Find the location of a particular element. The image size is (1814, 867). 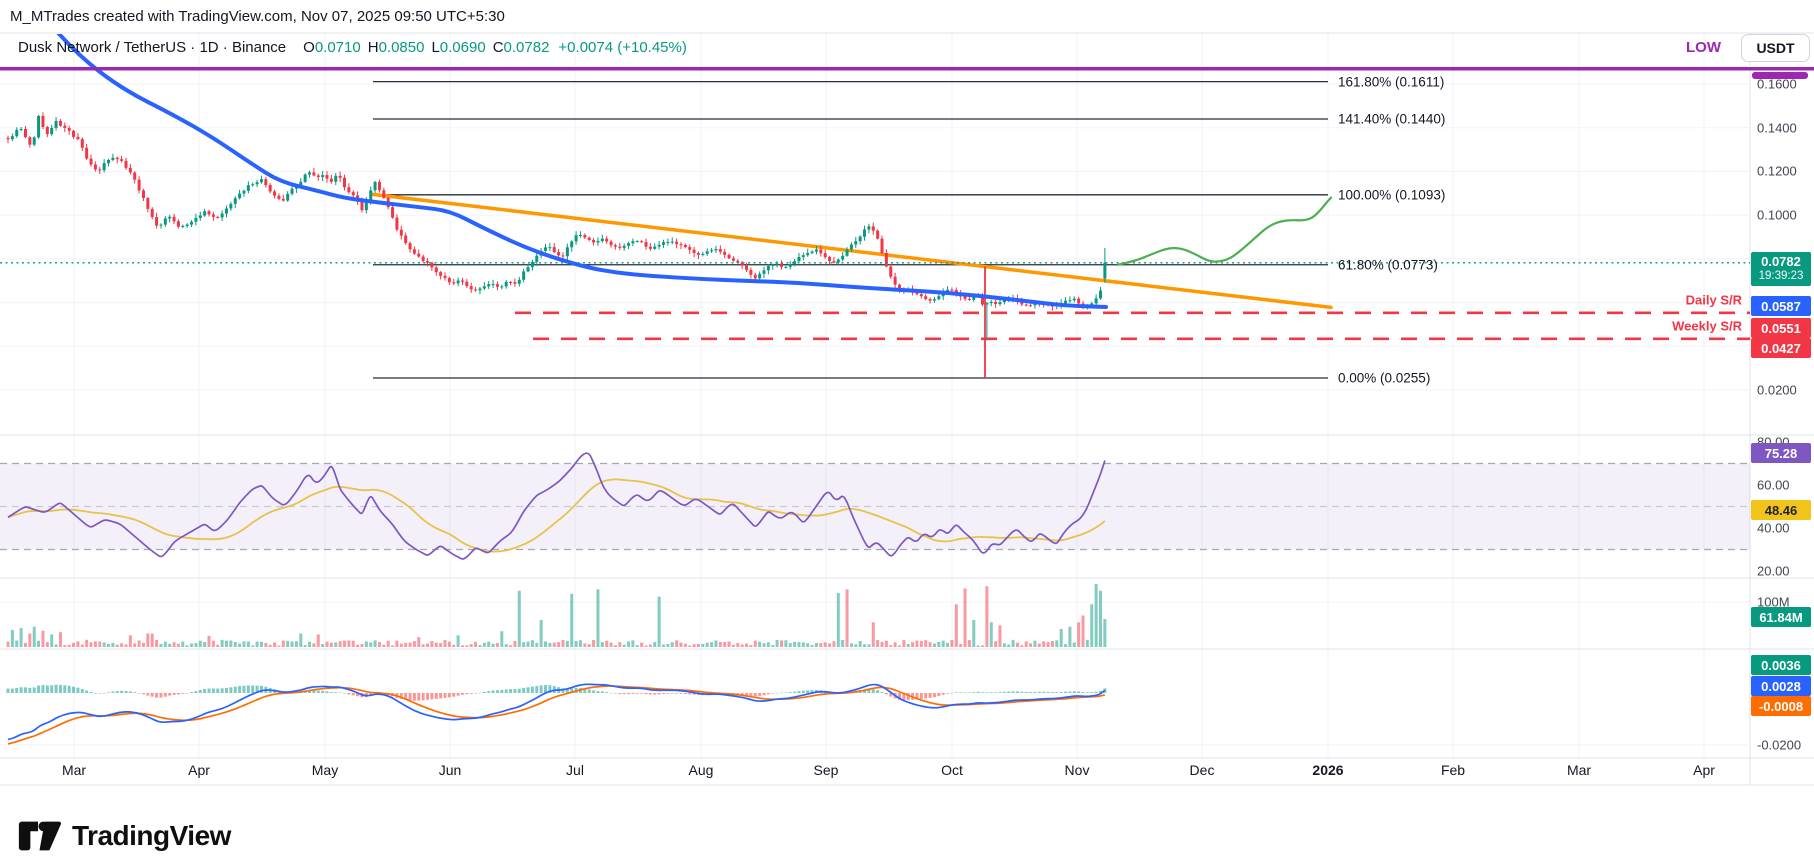

rsi-pane is located at coordinates (875, 506).